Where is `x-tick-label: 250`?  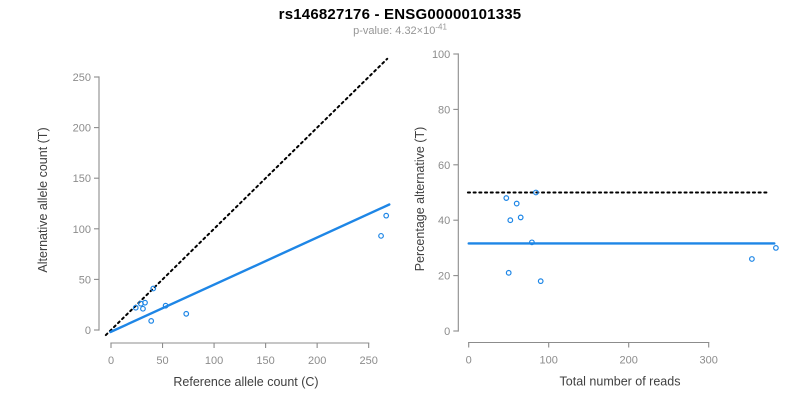
x-tick-label: 250 is located at coordinates (368, 361).